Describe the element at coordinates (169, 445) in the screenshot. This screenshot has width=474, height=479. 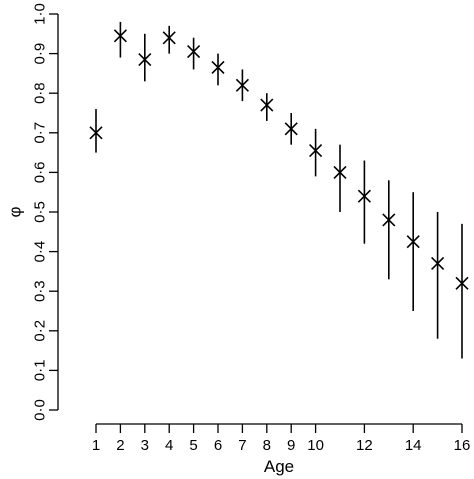
I see `x-tick-label: 4` at that location.